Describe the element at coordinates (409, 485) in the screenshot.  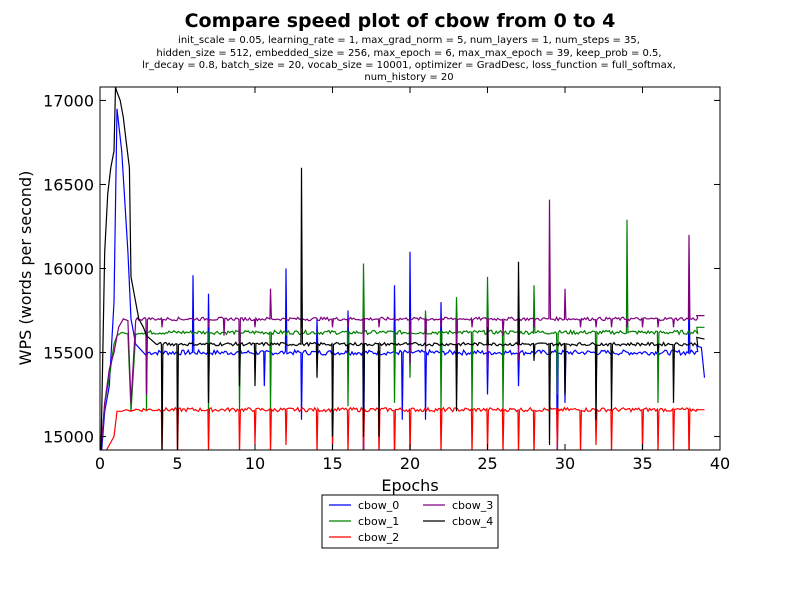
I see `x-axis-label: Epochs` at that location.